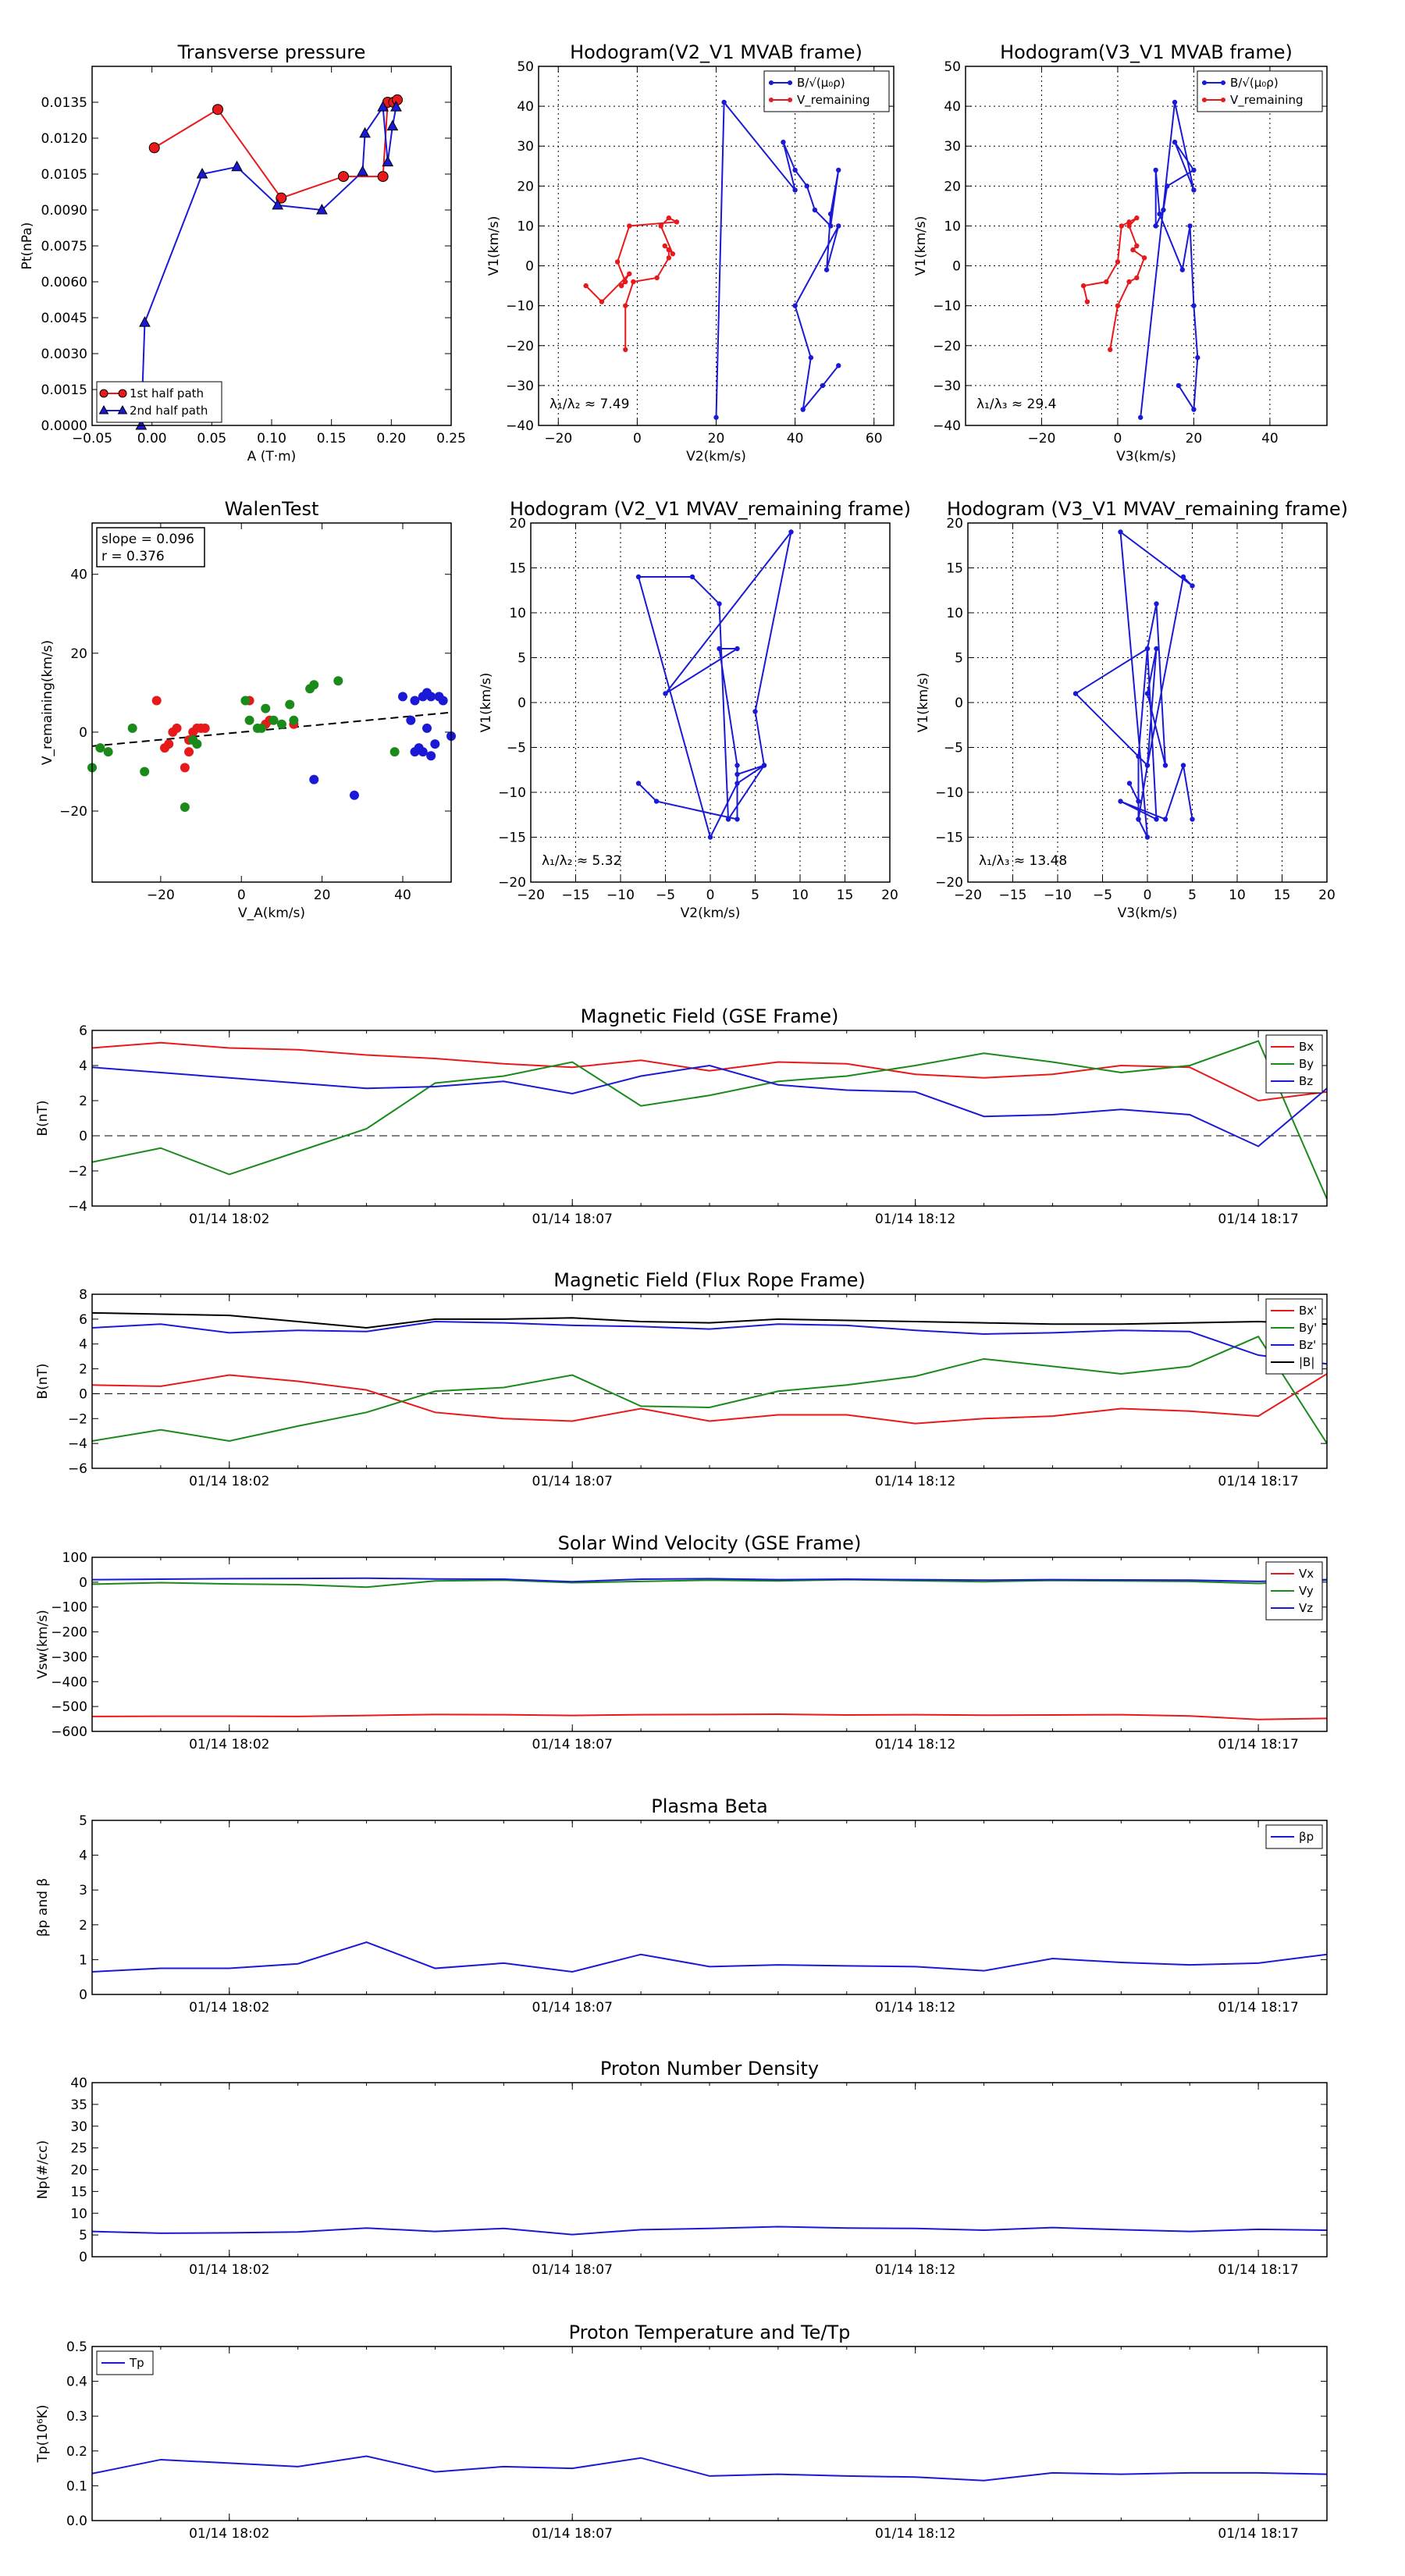  Describe the element at coordinates (512, 838) in the screenshot. I see `y-tick-label: −15` at that location.